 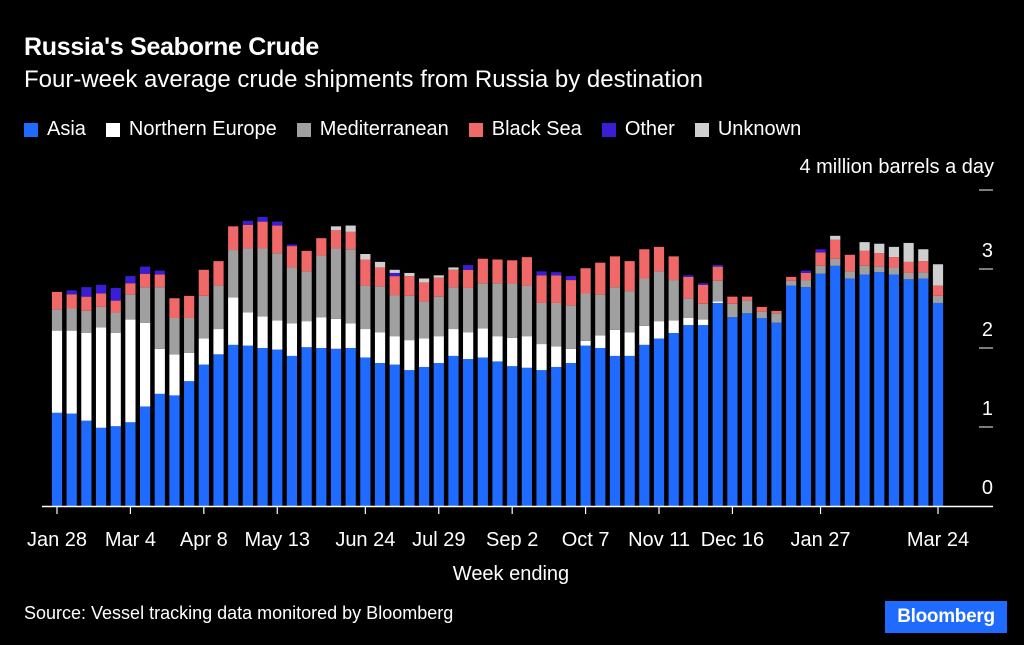 What do you see at coordinates (896, 167) in the screenshot?
I see `y-axis-unit-label: 4 million barrels a day` at bounding box center [896, 167].